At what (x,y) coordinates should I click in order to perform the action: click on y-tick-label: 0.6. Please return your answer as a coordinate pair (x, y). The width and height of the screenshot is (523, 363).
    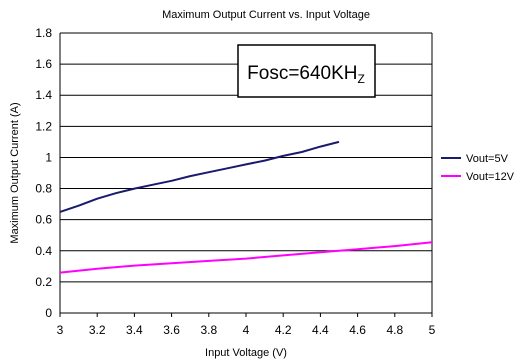
    Looking at the image, I should click on (43, 220).